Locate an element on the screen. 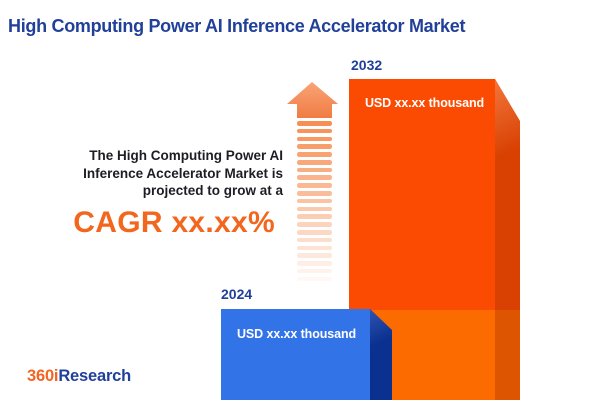 The width and height of the screenshot is (600, 400). logo-part-research: Research is located at coordinates (95, 376).